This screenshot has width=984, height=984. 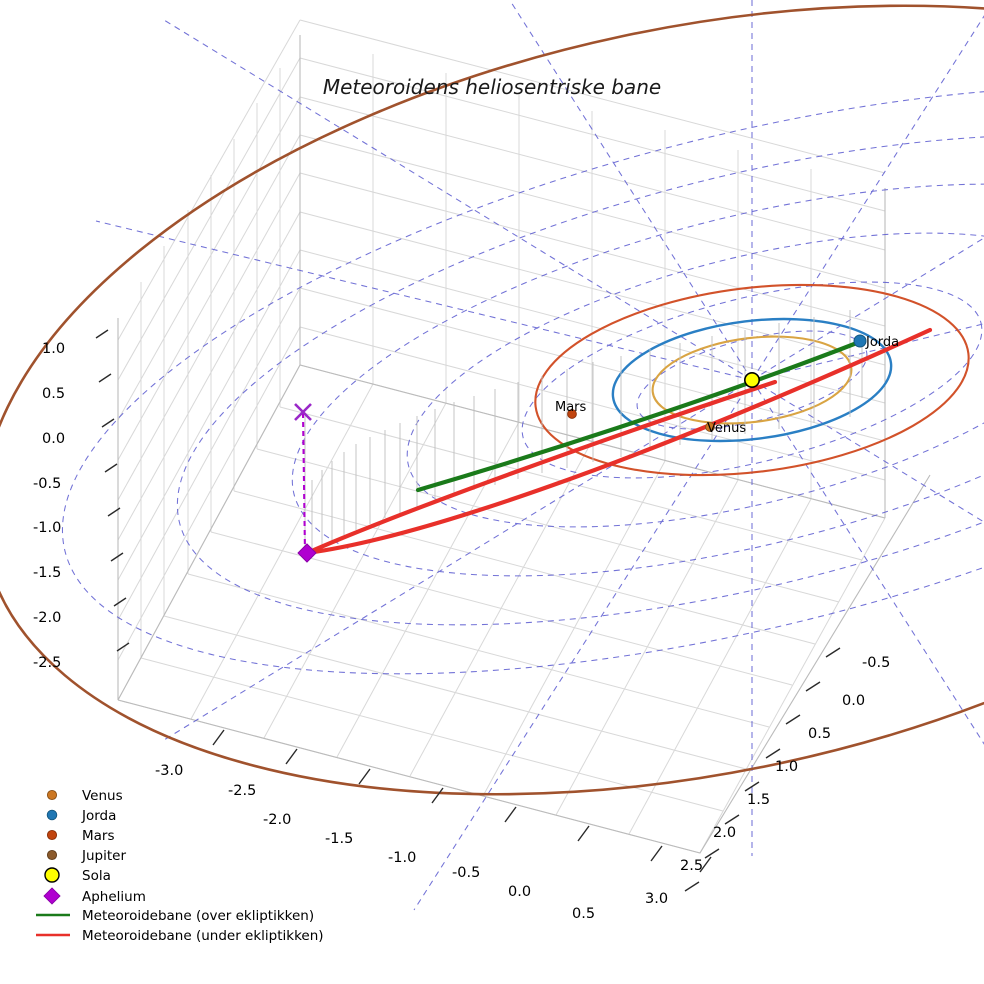 I want to click on legend-label-venus: Venus, so click(x=102, y=796).